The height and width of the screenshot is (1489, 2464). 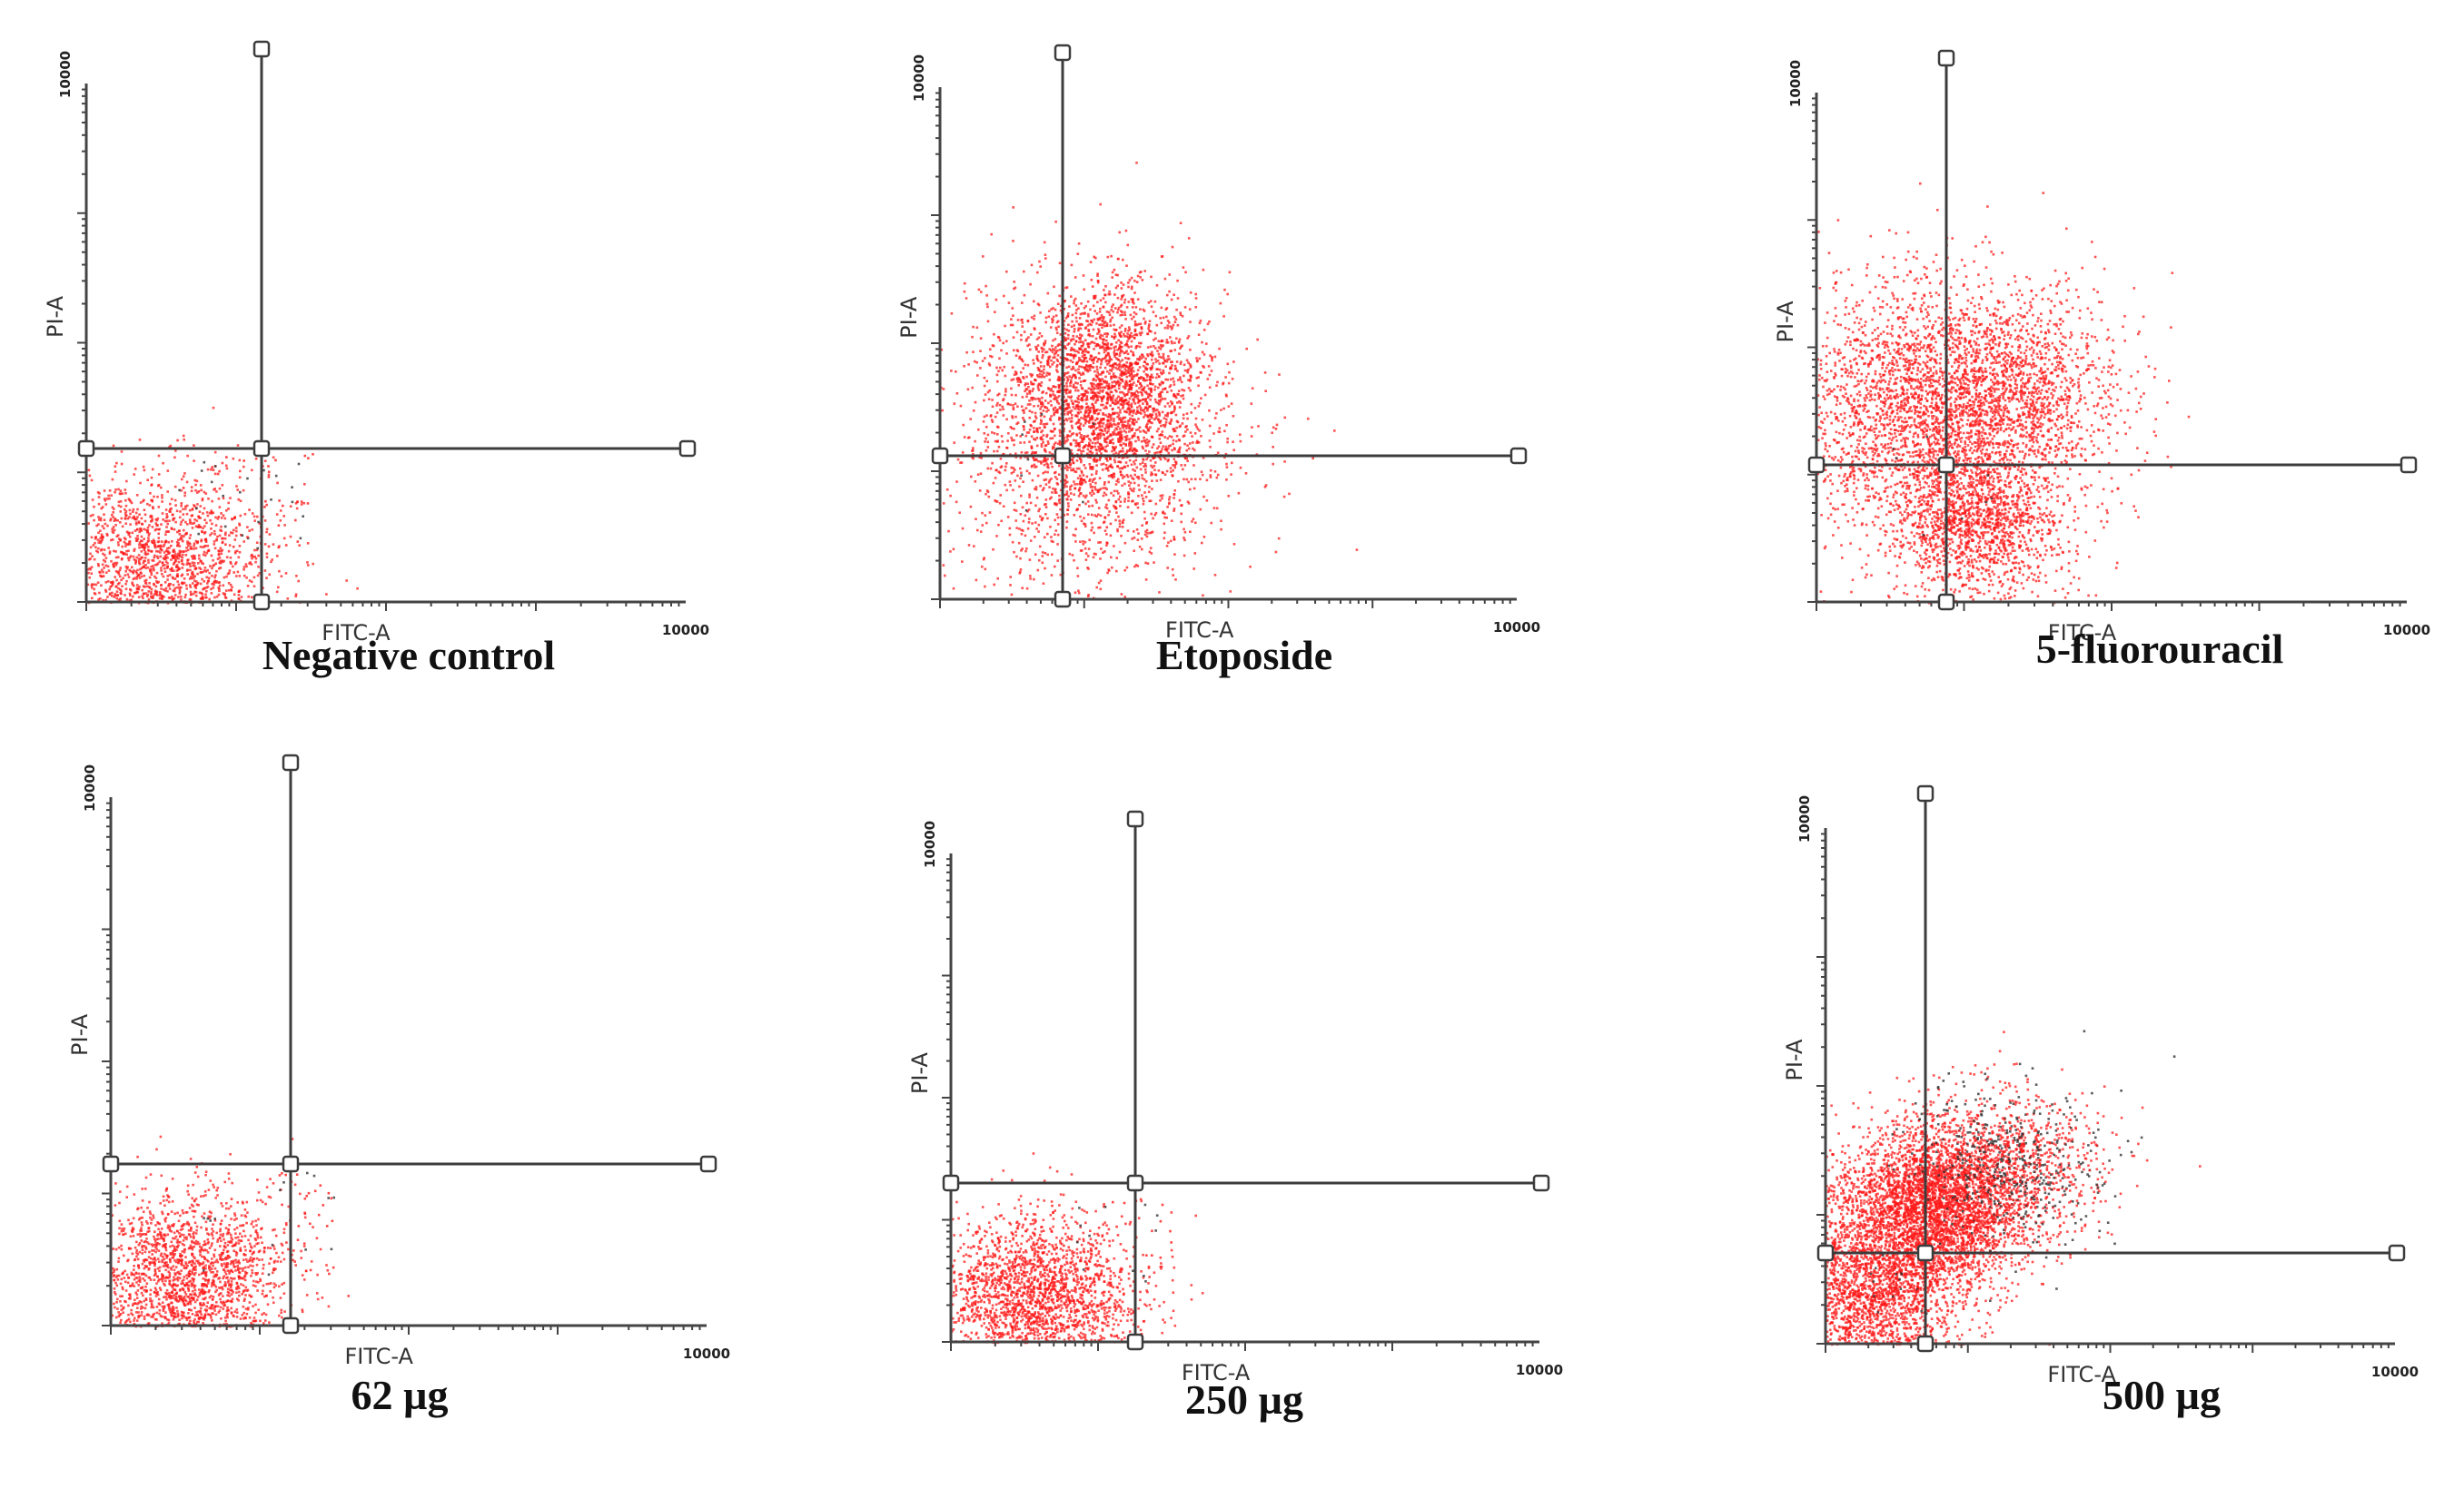 I want to click on scatter-panel-negative-control: FITC-A PI-A 10000 10000, so click(x=386, y=352).